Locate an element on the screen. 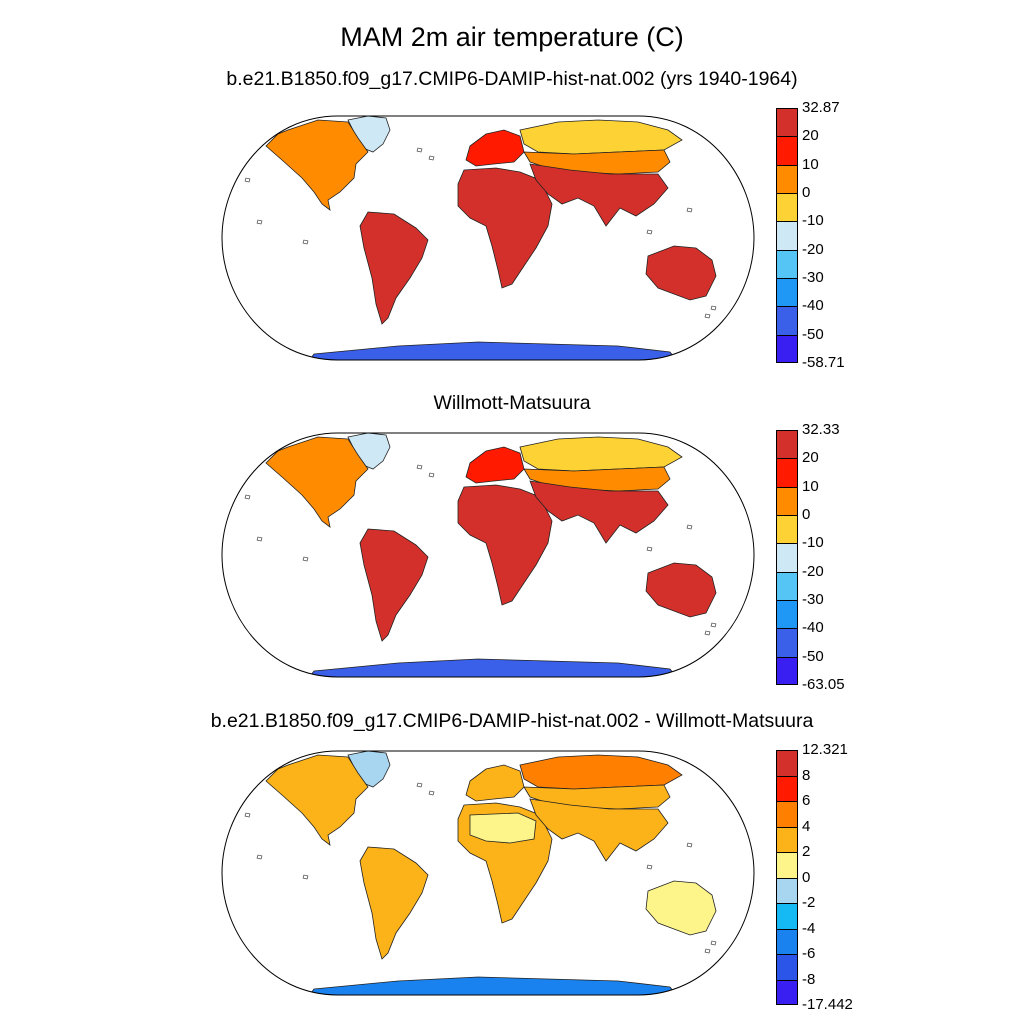 The width and height of the screenshot is (1024, 1024). panel-2-map is located at coordinates (488, 555).